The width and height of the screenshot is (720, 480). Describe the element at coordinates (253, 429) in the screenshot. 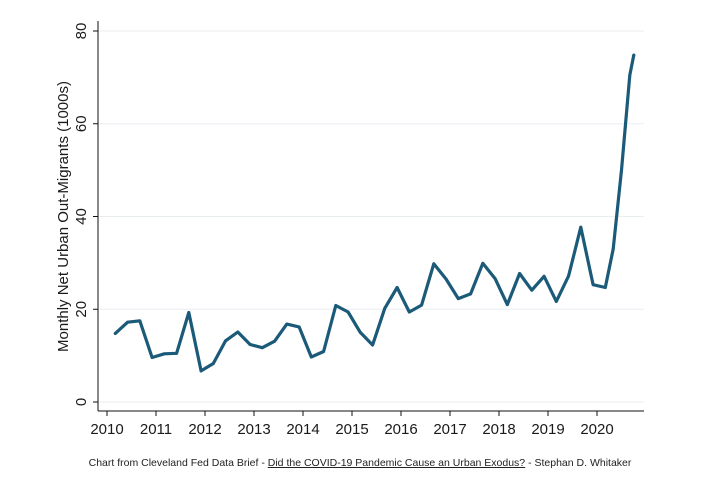

I see `x-tick-label: 2013` at that location.